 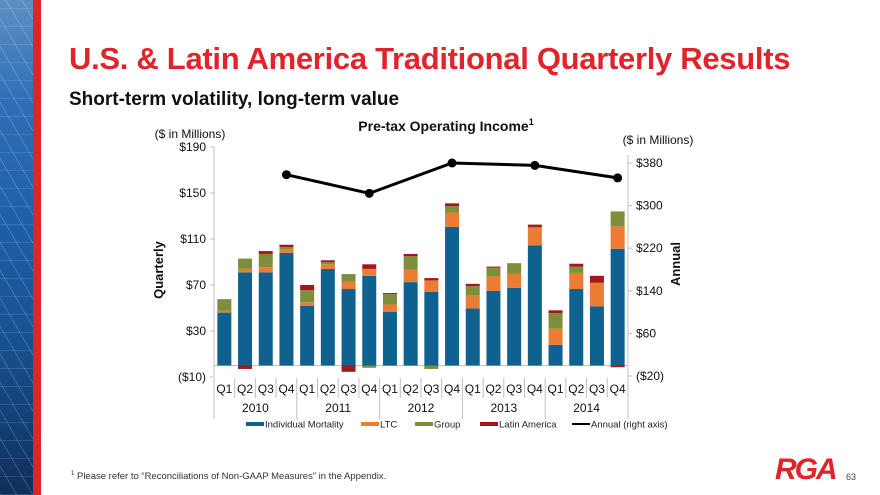 What do you see at coordinates (158, 269) in the screenshot?
I see `left-axis-title: Quarterly` at bounding box center [158, 269].